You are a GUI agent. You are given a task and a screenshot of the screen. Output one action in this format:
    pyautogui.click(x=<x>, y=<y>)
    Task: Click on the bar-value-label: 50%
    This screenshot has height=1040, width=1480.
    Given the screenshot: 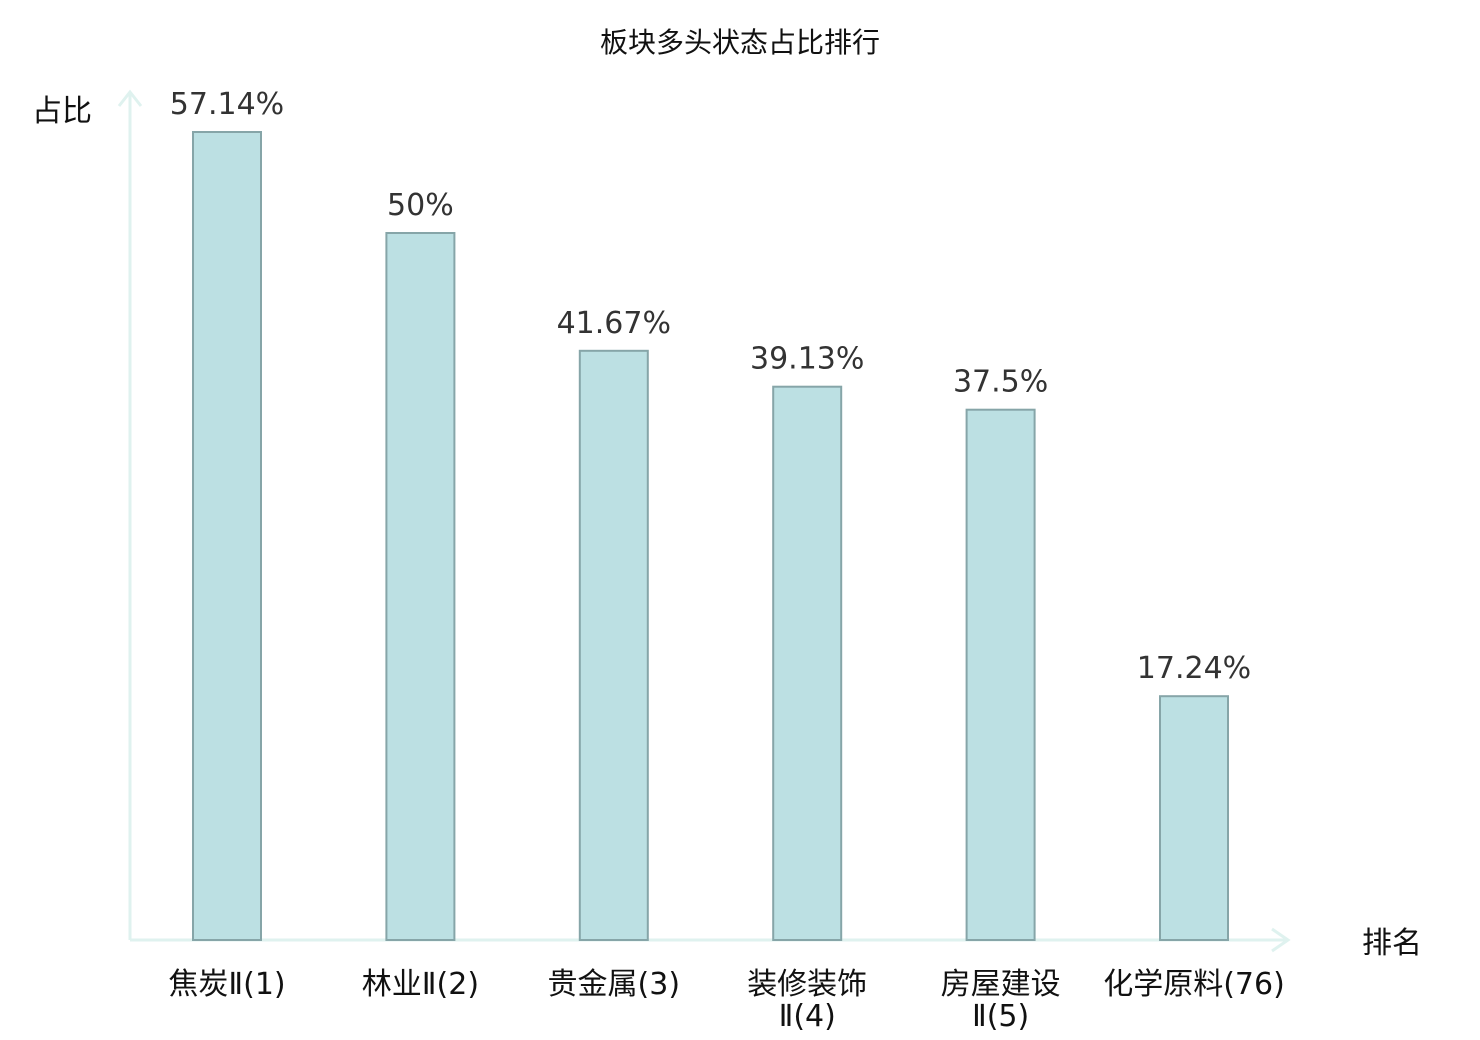 What is the action you would take?
    pyautogui.click(x=420, y=205)
    